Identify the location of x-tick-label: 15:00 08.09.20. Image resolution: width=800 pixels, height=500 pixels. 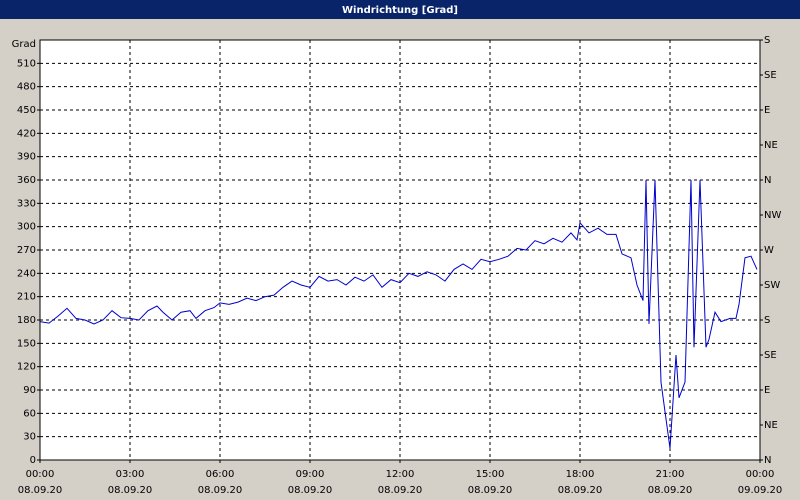
(490, 482).